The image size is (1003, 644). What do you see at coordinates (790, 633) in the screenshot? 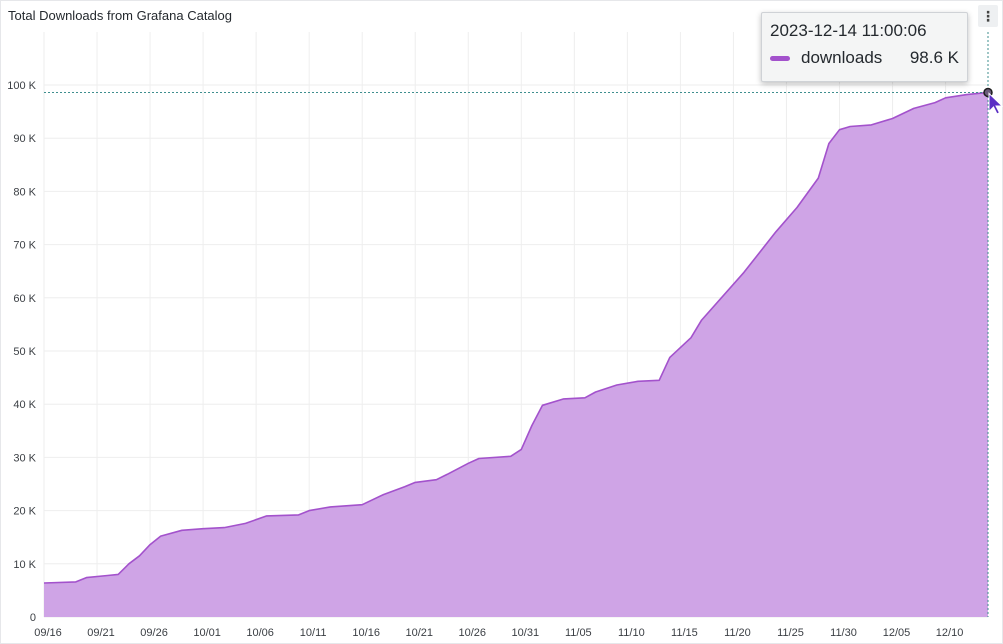
I see `x-tick-label: 11/25` at bounding box center [790, 633].